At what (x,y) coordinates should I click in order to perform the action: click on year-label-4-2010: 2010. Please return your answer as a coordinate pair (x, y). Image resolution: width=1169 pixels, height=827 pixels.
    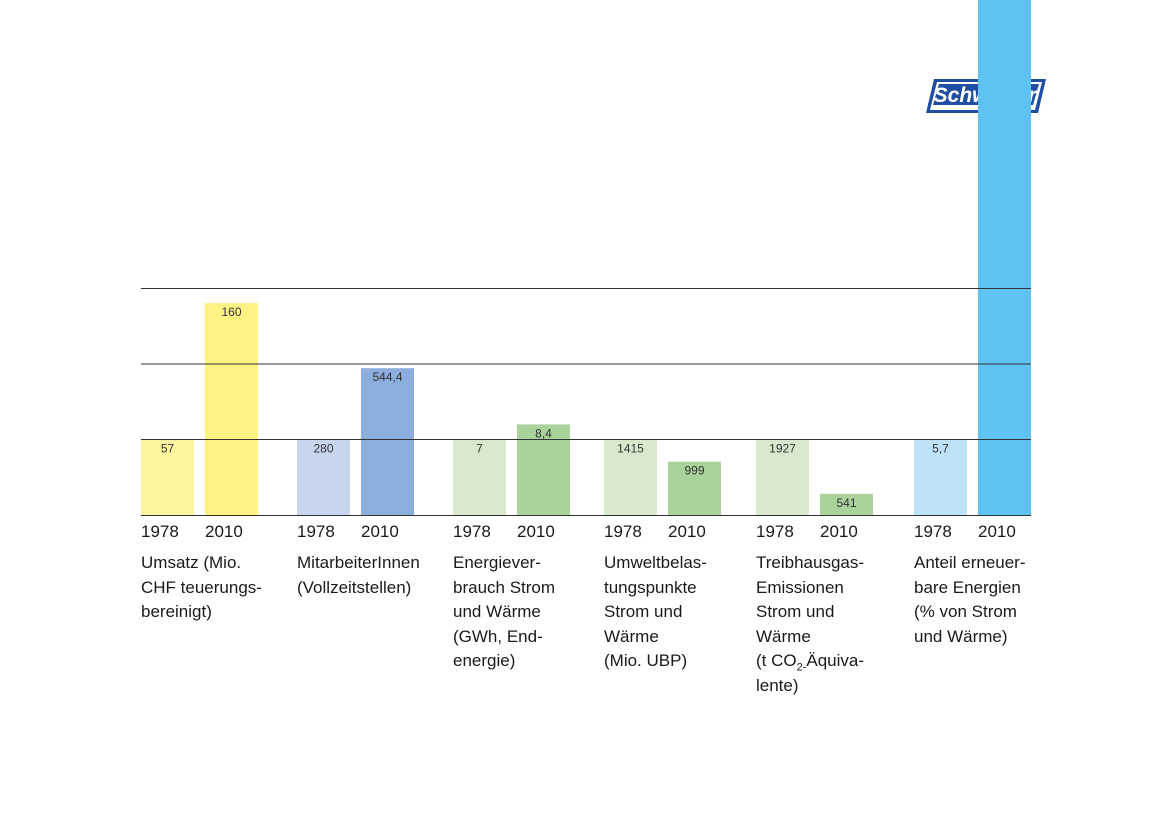
    Looking at the image, I should click on (839, 531).